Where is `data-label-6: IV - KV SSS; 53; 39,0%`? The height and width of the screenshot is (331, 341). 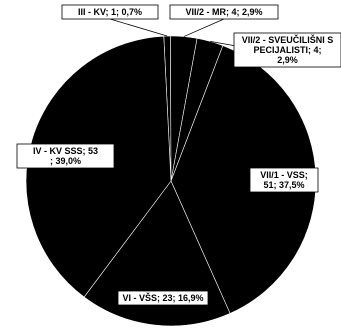
data-label-6: IV - KV SSS; 53; 39,0% is located at coordinates (65, 156).